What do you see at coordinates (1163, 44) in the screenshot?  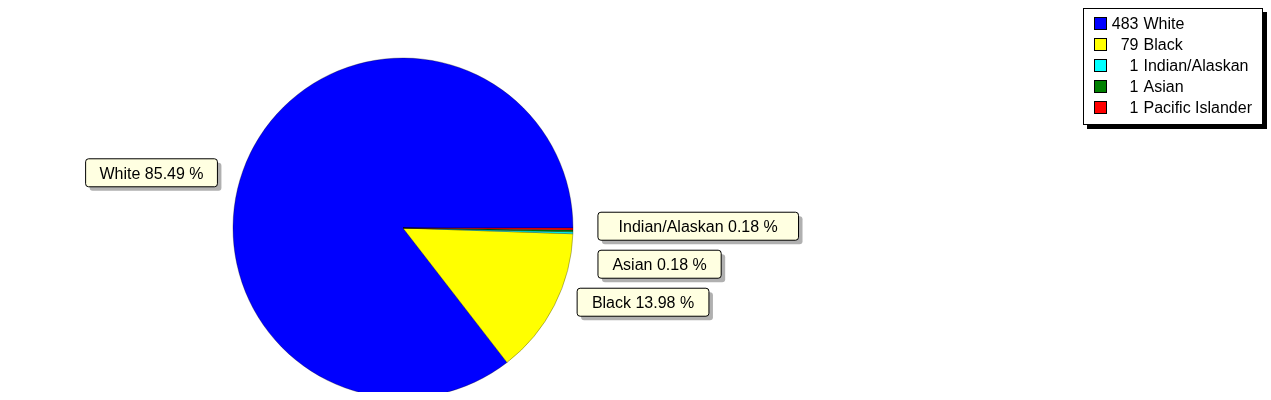 I see `legend-label: Black` at bounding box center [1163, 44].